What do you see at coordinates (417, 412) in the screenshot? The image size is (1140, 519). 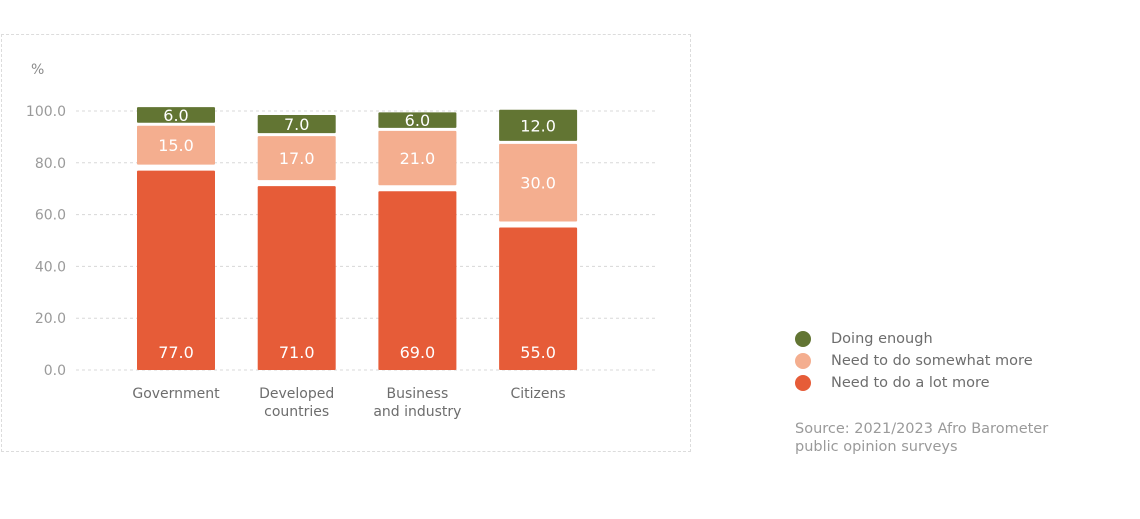 I see `x-tick-label: and industry` at bounding box center [417, 412].